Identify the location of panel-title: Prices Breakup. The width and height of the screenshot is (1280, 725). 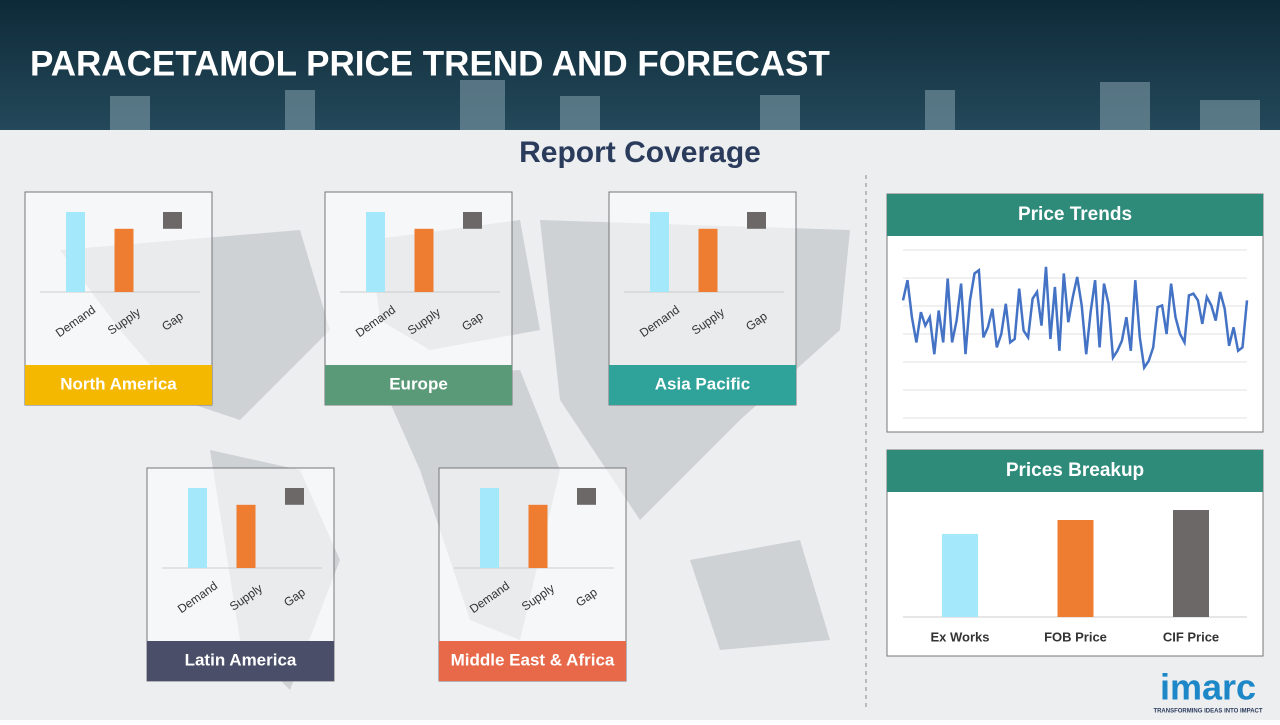
(1075, 470).